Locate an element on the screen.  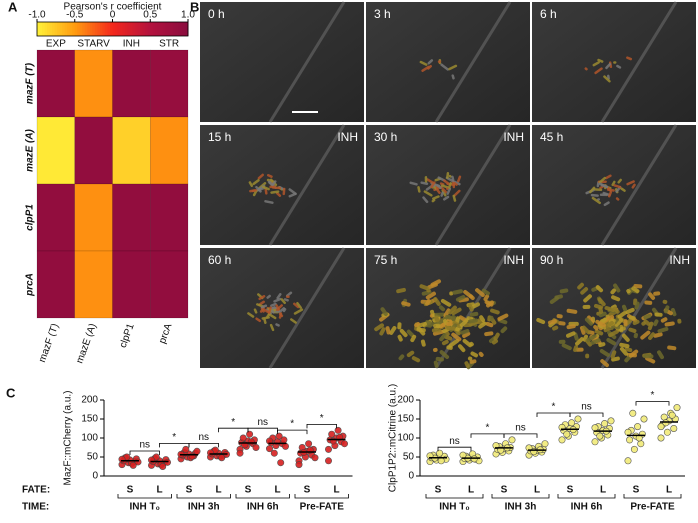
colorbar-tick-label: 1.0 is located at coordinates (188, 15).